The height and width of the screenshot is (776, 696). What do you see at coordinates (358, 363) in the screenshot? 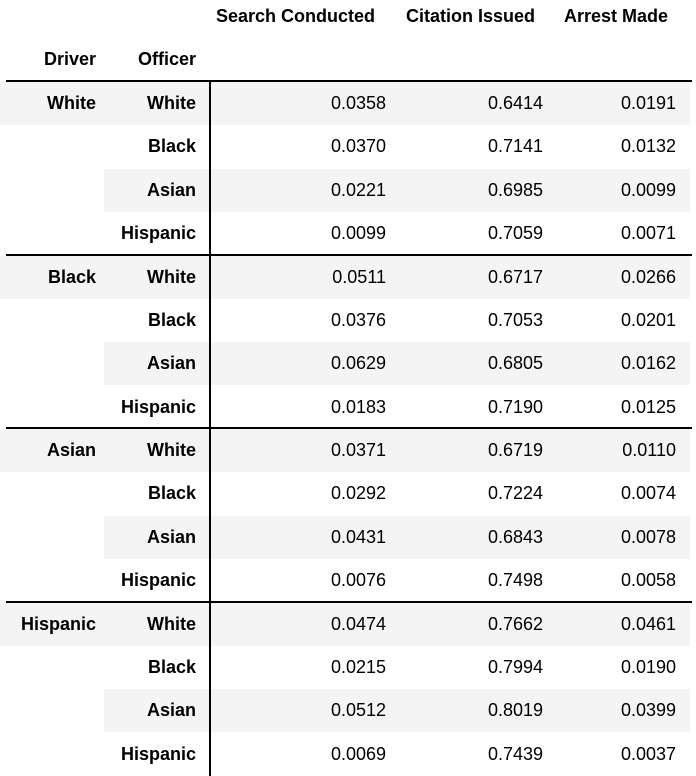
I see `cell-search-conducted: 0.0629` at bounding box center [358, 363].